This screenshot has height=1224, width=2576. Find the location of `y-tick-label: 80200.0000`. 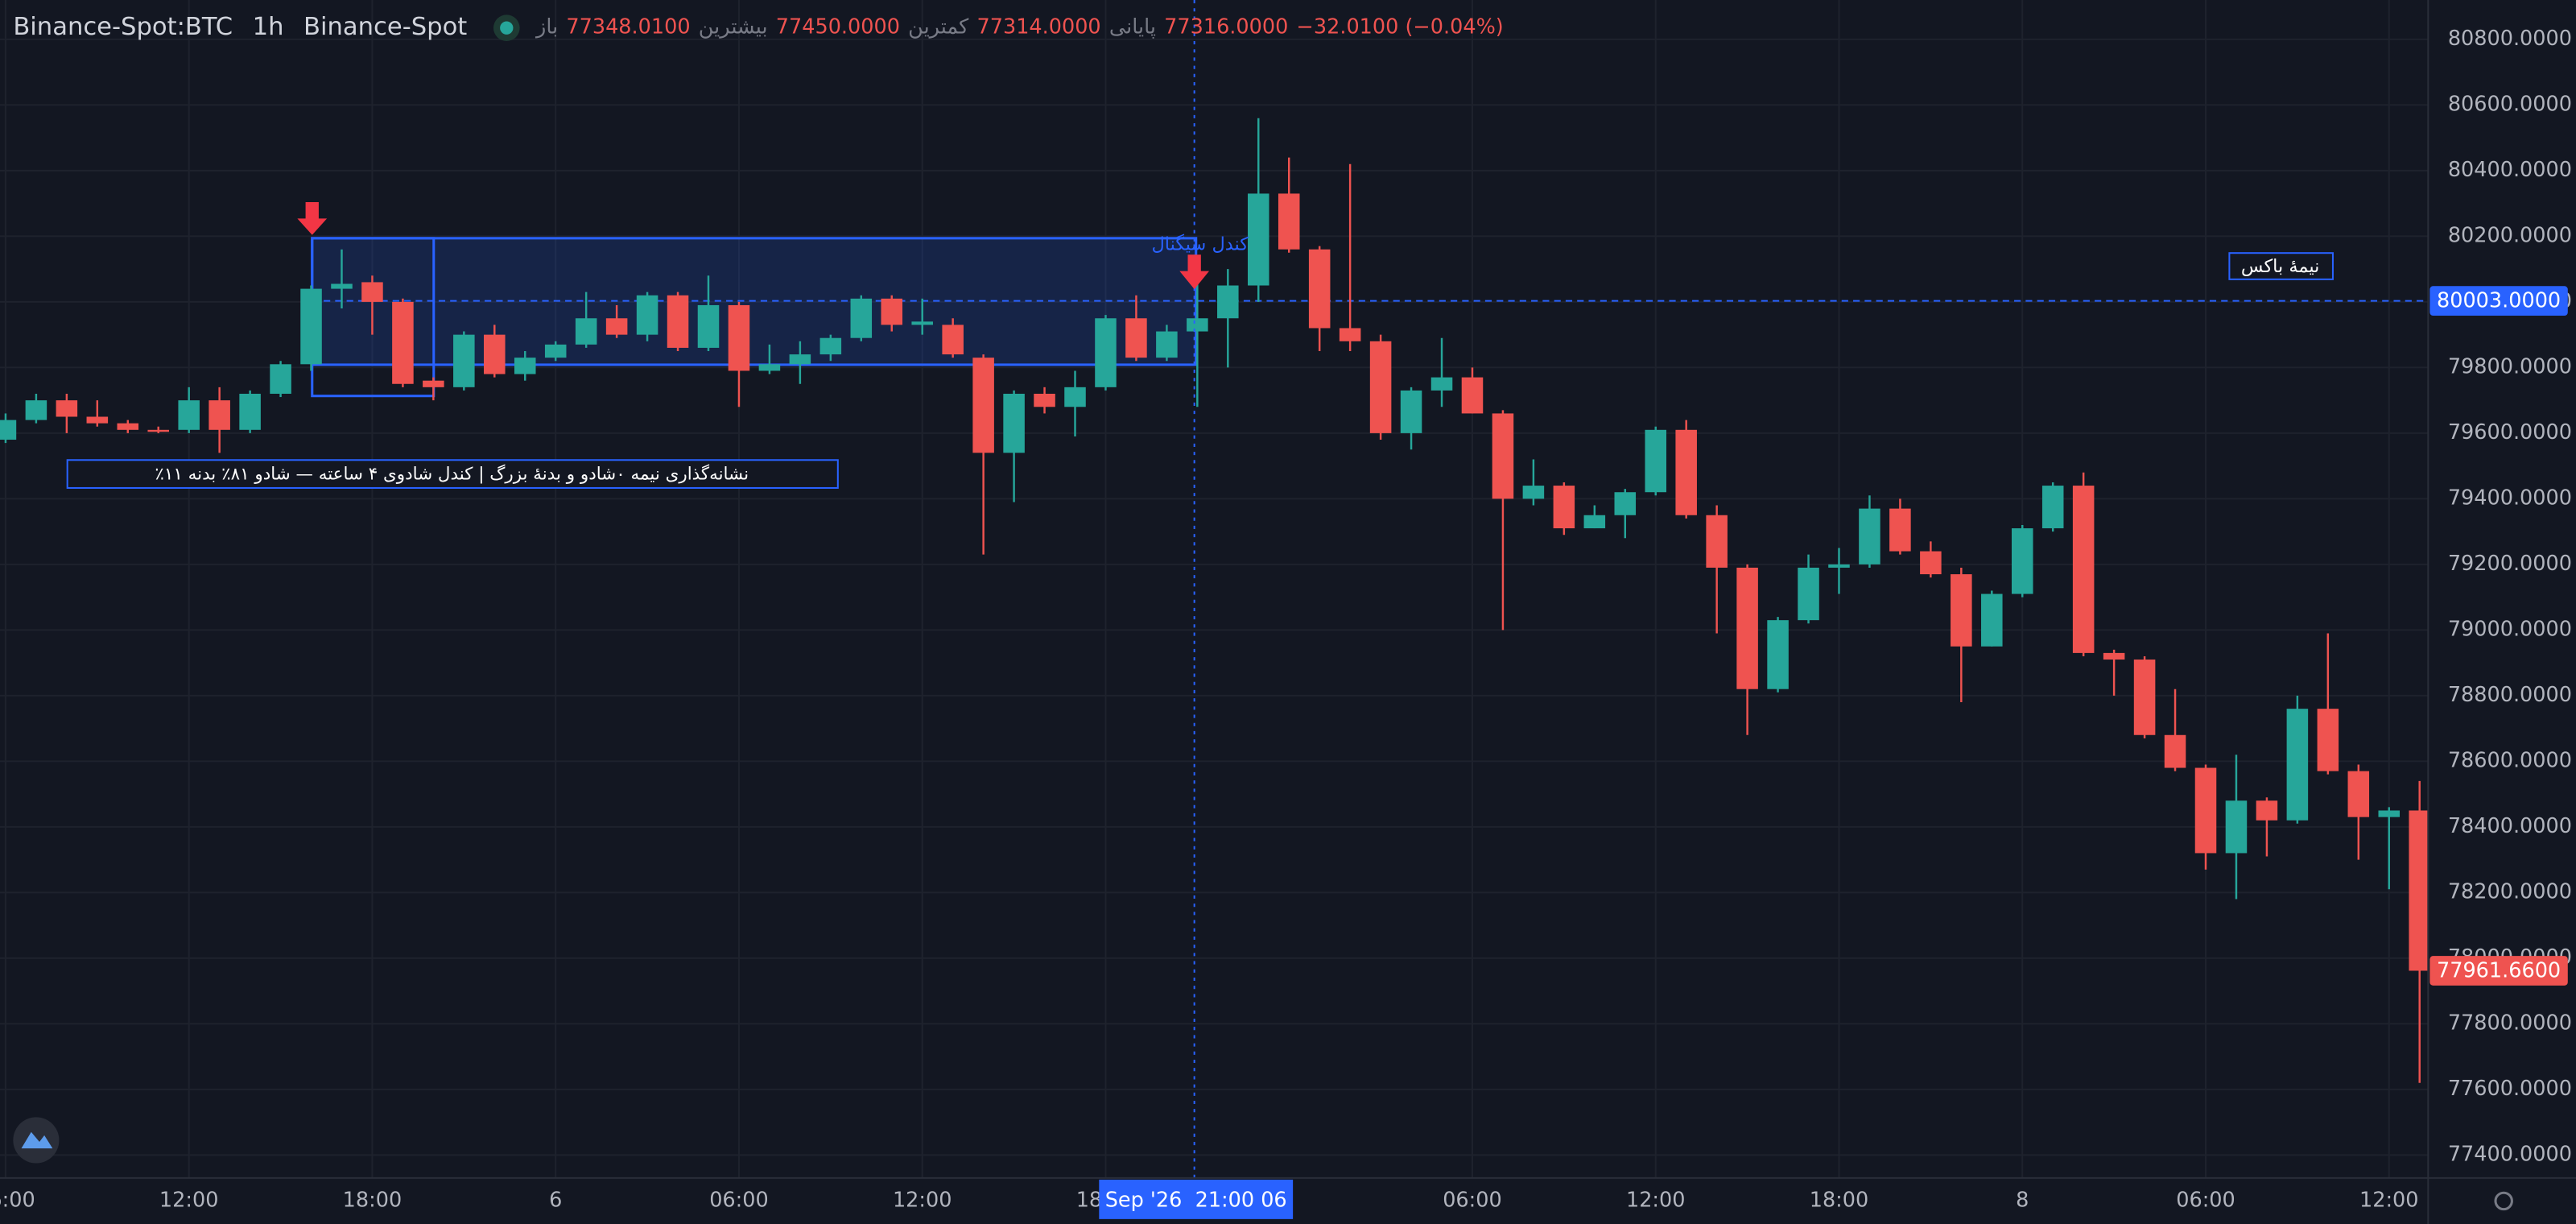

y-tick-label: 80200.0000 is located at coordinates (2510, 235).